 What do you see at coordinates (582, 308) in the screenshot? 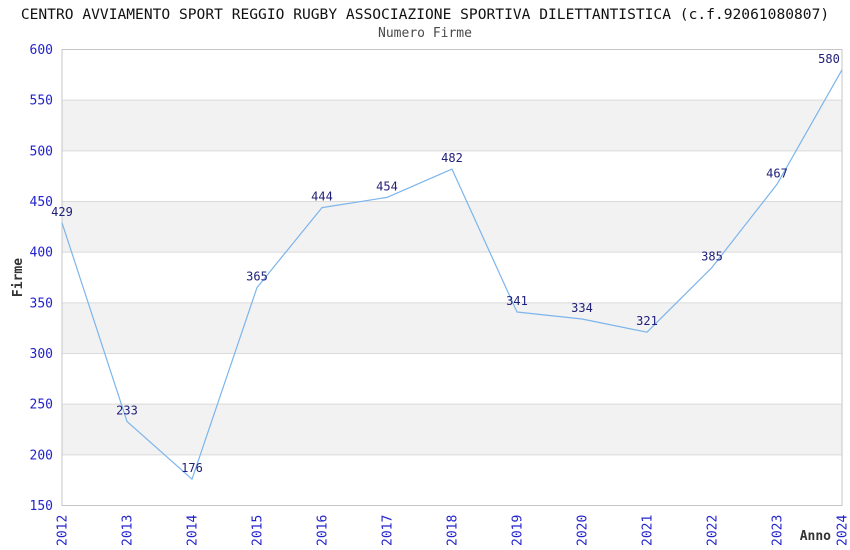
I see `data-label: 334` at bounding box center [582, 308].